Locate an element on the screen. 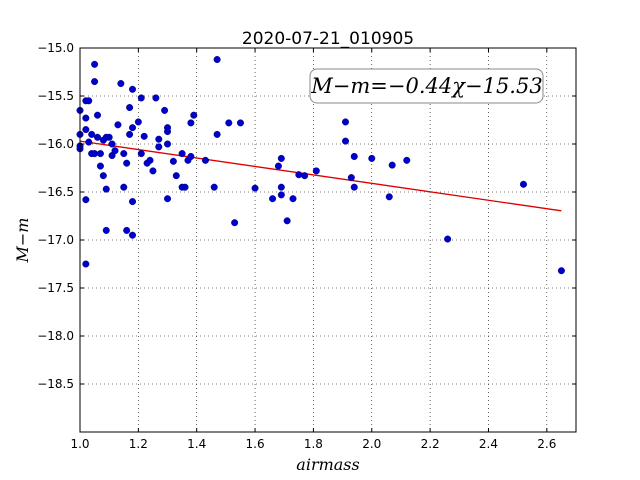 This screenshot has width=640, height=480. x-tick-label: 2.6 is located at coordinates (546, 444).